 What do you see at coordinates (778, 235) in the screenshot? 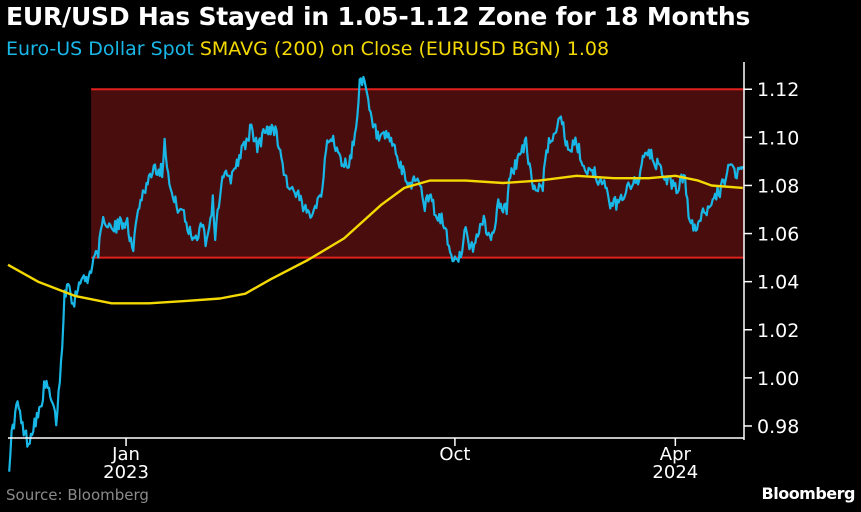
I see `y-tick-label: 1.06` at bounding box center [778, 235].